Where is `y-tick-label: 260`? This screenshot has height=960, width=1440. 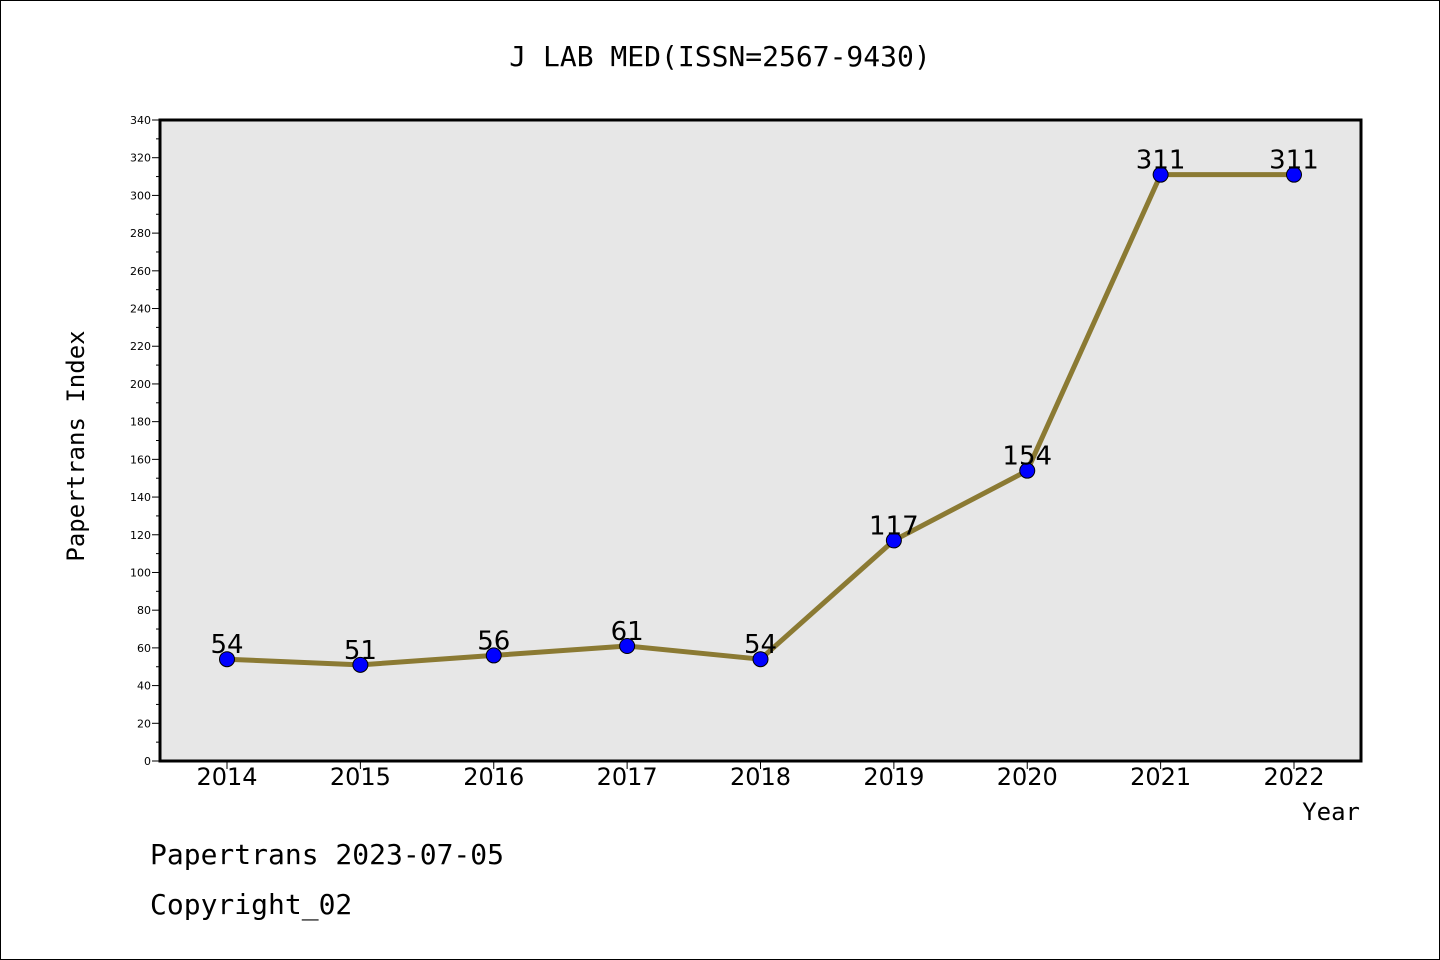 y-tick-label: 260 is located at coordinates (140, 271).